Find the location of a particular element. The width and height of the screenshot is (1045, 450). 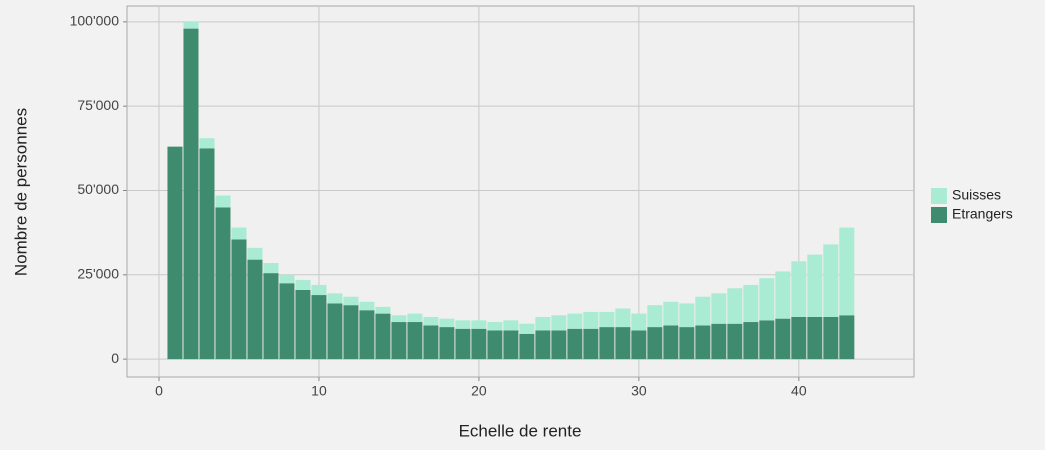

y-tick-label: 25'000 is located at coordinates (98, 274).